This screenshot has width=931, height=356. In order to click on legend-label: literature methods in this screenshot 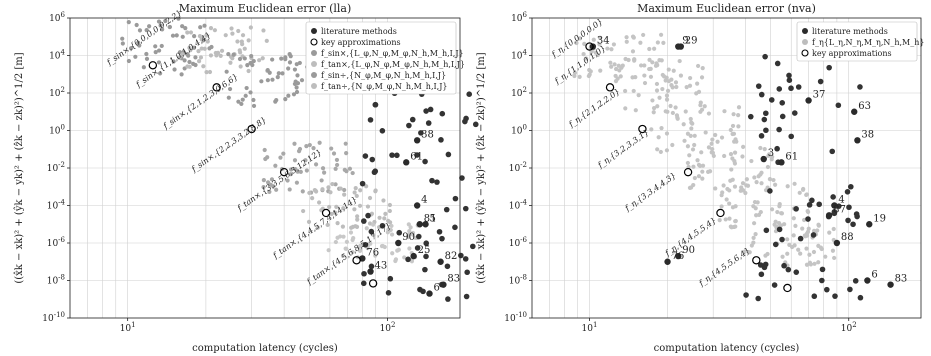, I will do `click(359, 31)`.